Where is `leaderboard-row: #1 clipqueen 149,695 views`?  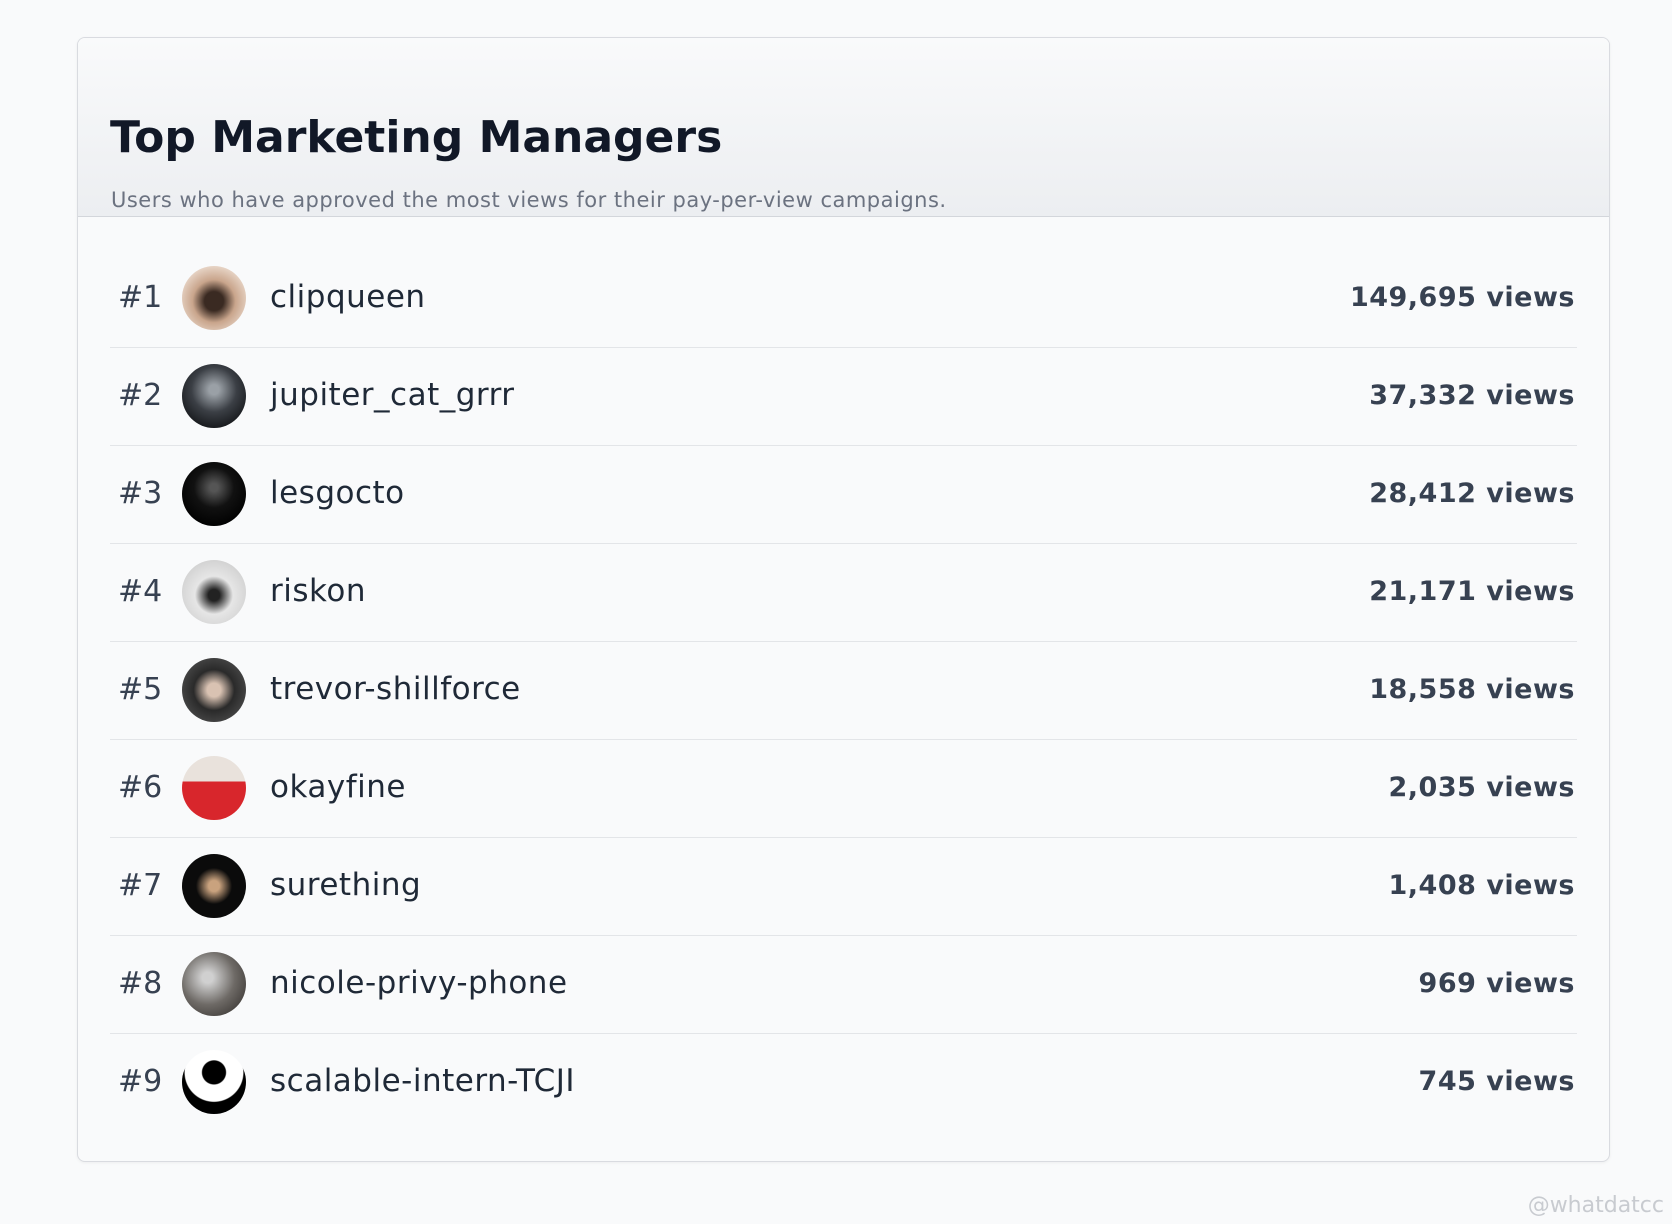
leaderboard-row: #1 clipqueen 149,695 views is located at coordinates (843, 299).